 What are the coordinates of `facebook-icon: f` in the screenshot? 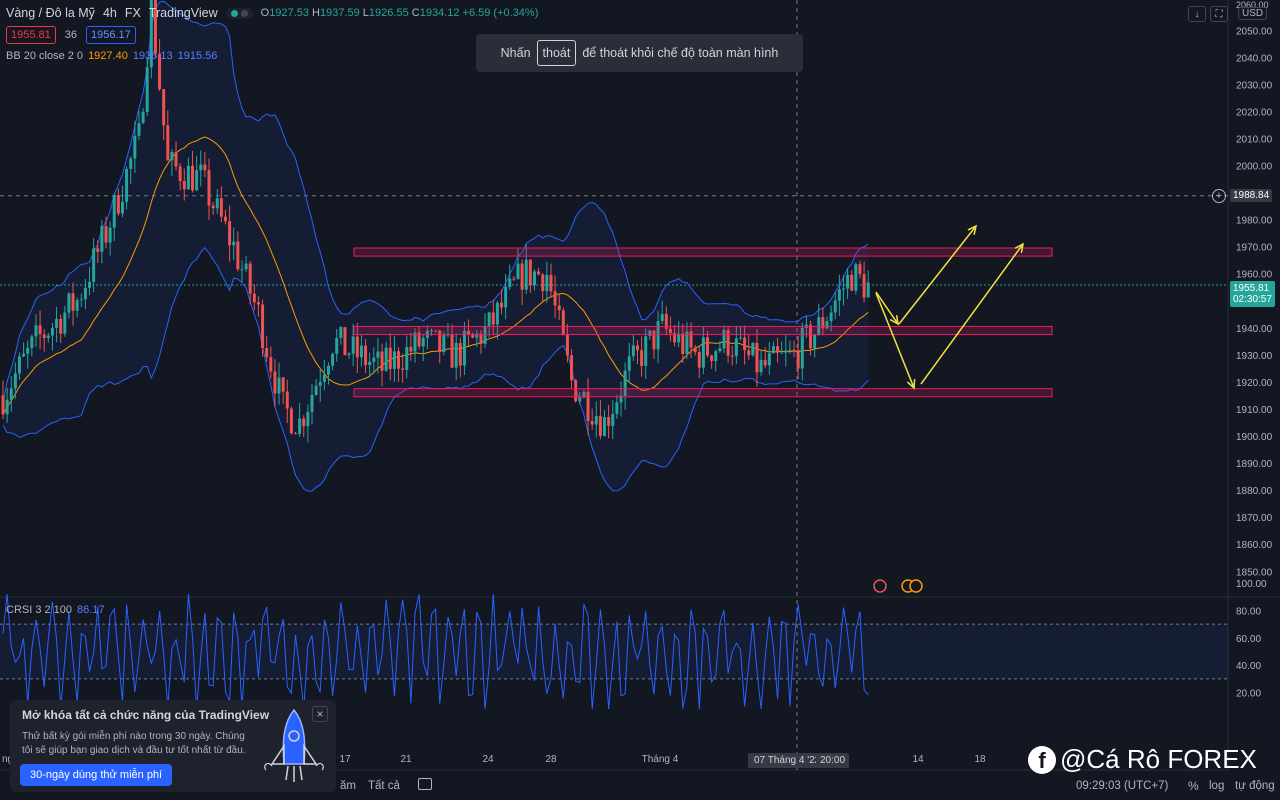 It's located at (1042, 759).